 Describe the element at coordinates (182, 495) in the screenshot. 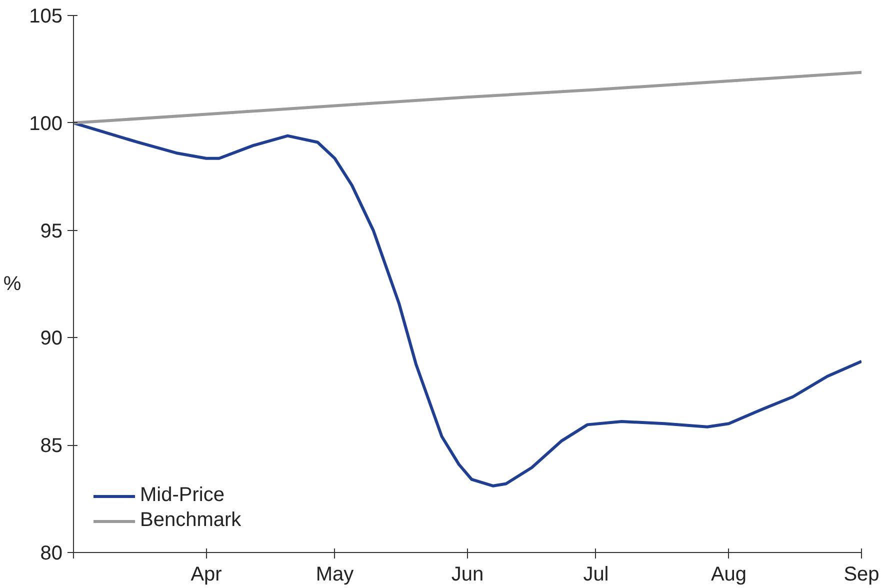

I see `legend-label: Mid-Price` at that location.